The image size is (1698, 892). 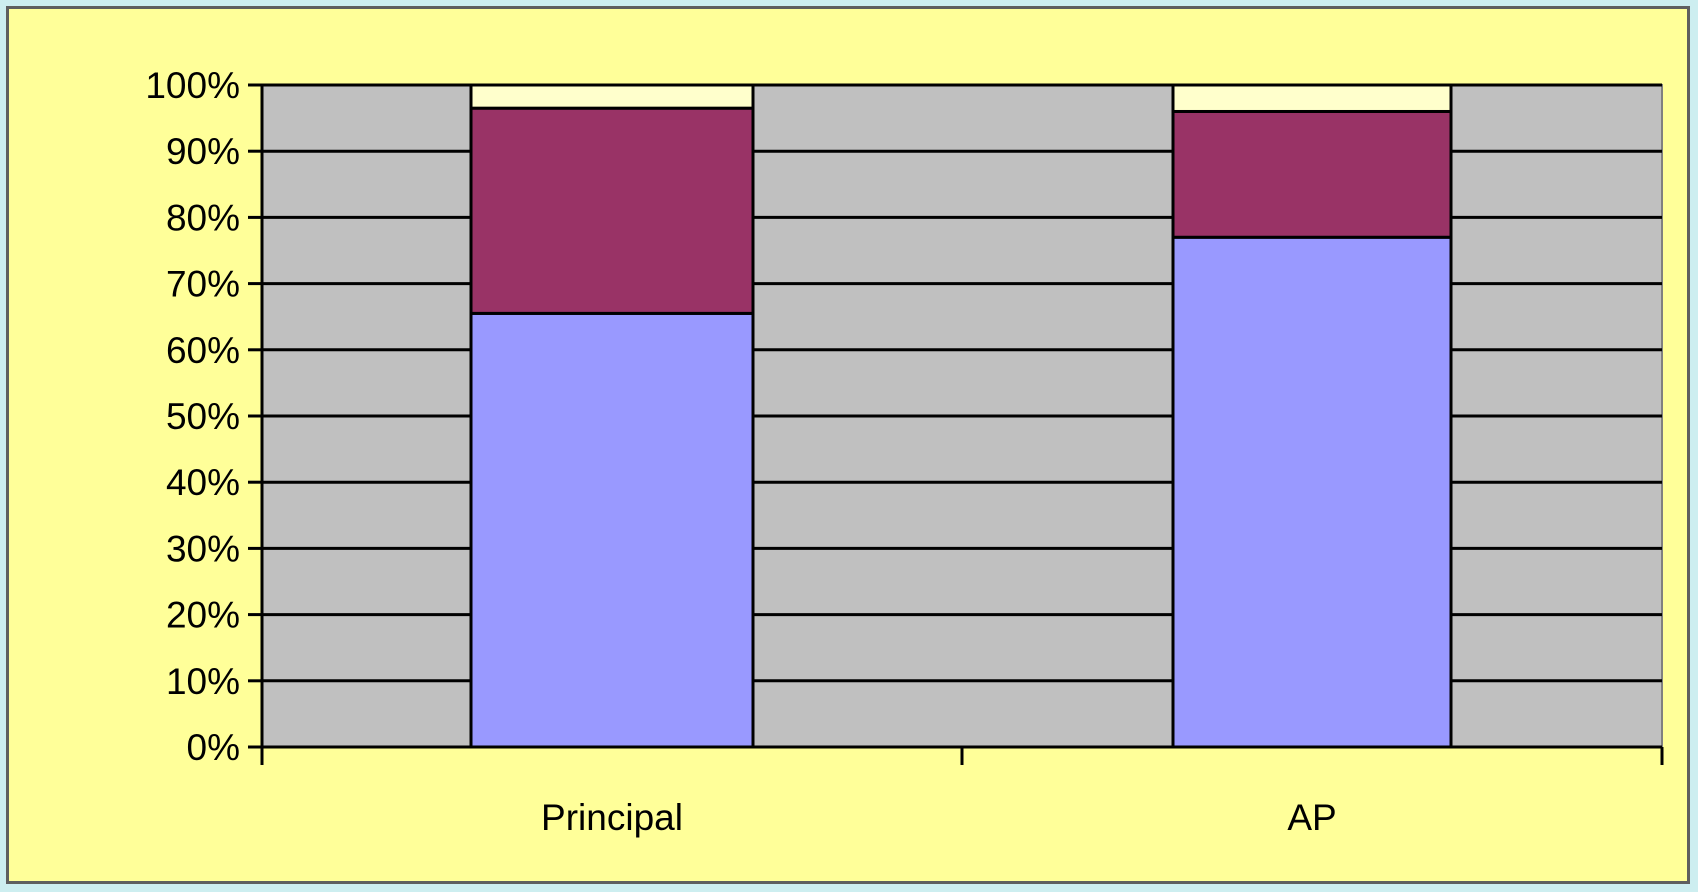 I want to click on x-tick-label: Principal, so click(x=612, y=817).